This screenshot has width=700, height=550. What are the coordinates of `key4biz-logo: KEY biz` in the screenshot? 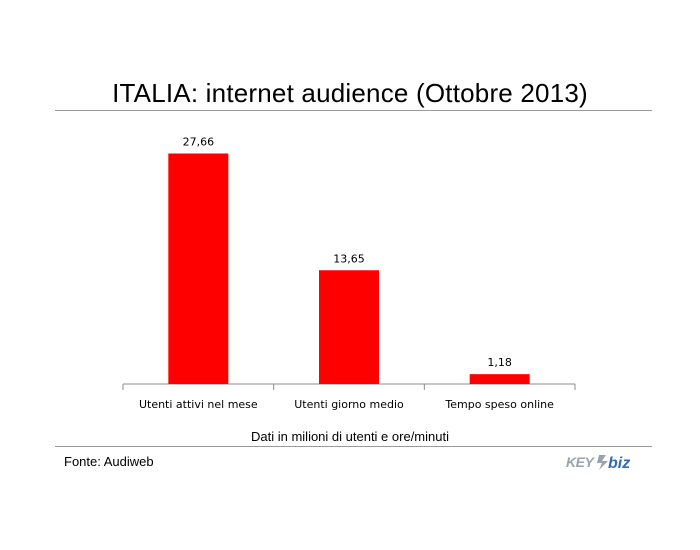 It's located at (598, 463).